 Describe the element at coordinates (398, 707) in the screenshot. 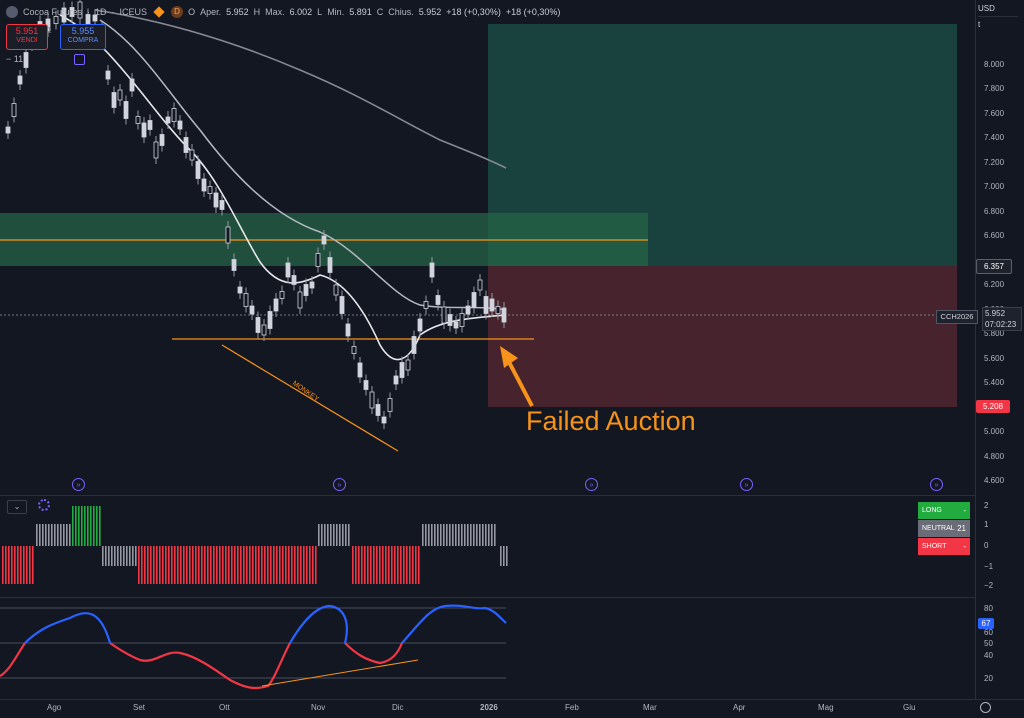

I see `time-axis-label: Dic` at that location.